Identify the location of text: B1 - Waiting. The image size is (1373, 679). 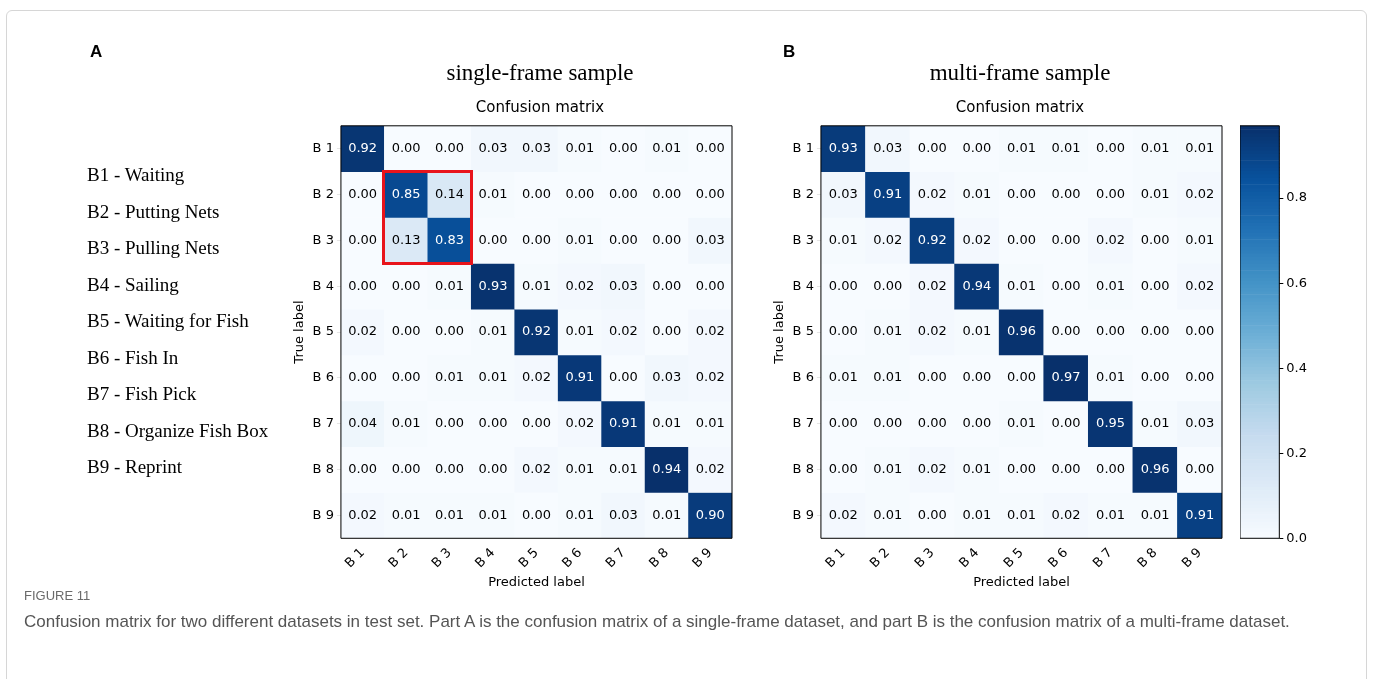
(136, 175).